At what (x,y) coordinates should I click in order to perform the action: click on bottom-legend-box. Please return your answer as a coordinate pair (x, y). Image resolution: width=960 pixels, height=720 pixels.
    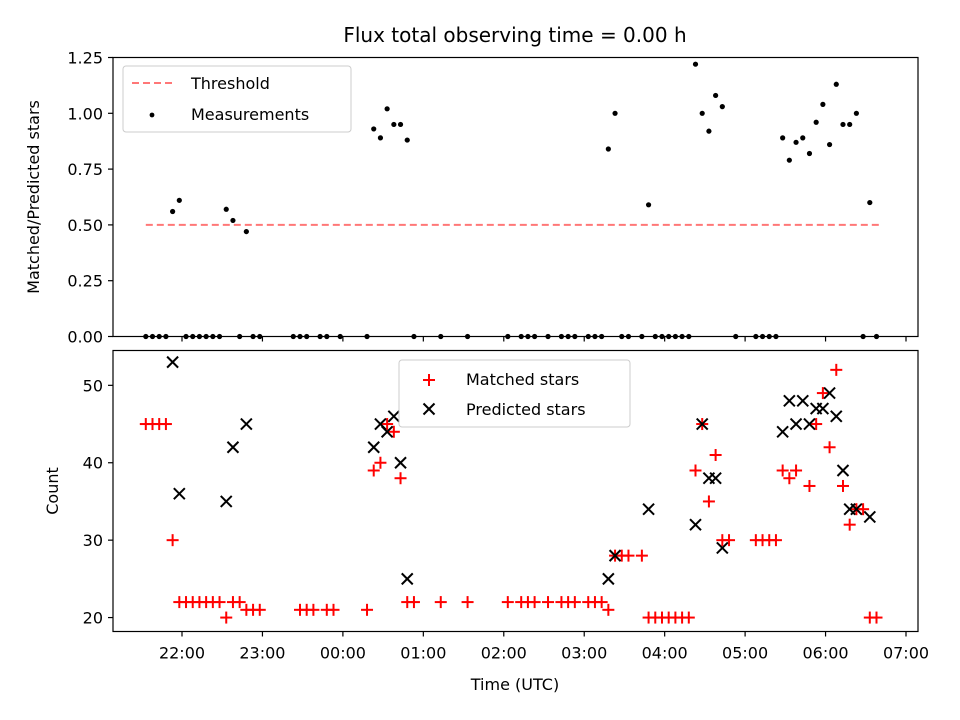
    Looking at the image, I should click on (514, 393).